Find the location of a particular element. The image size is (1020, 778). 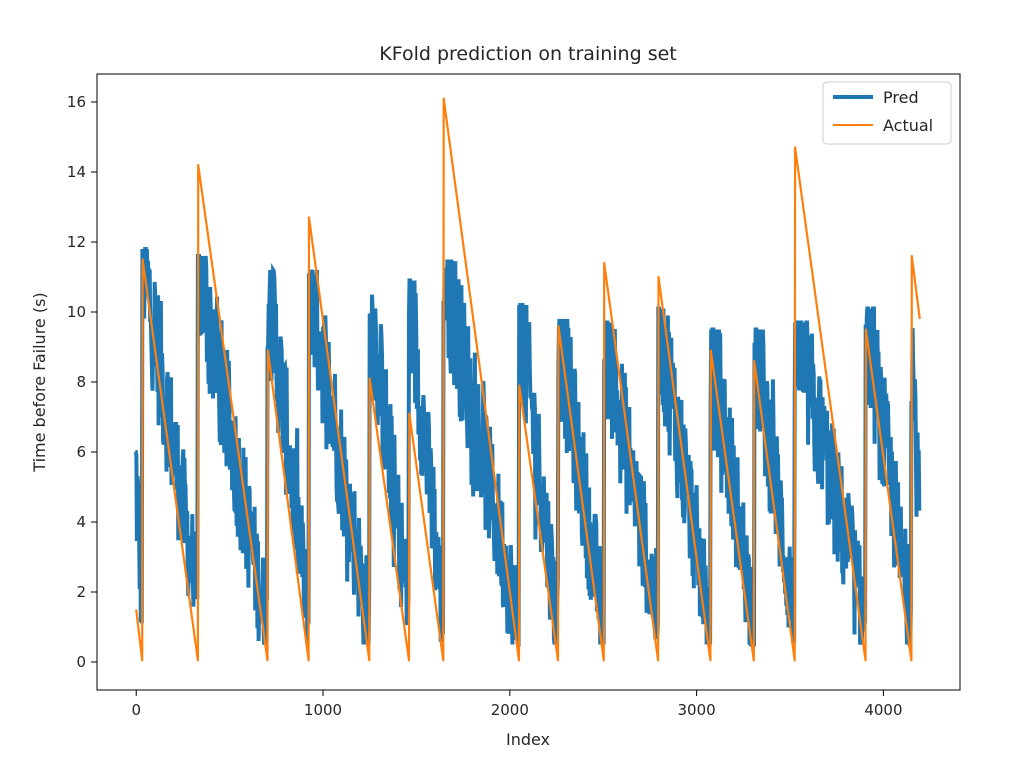

x-tick-label: 4000 is located at coordinates (883, 710).